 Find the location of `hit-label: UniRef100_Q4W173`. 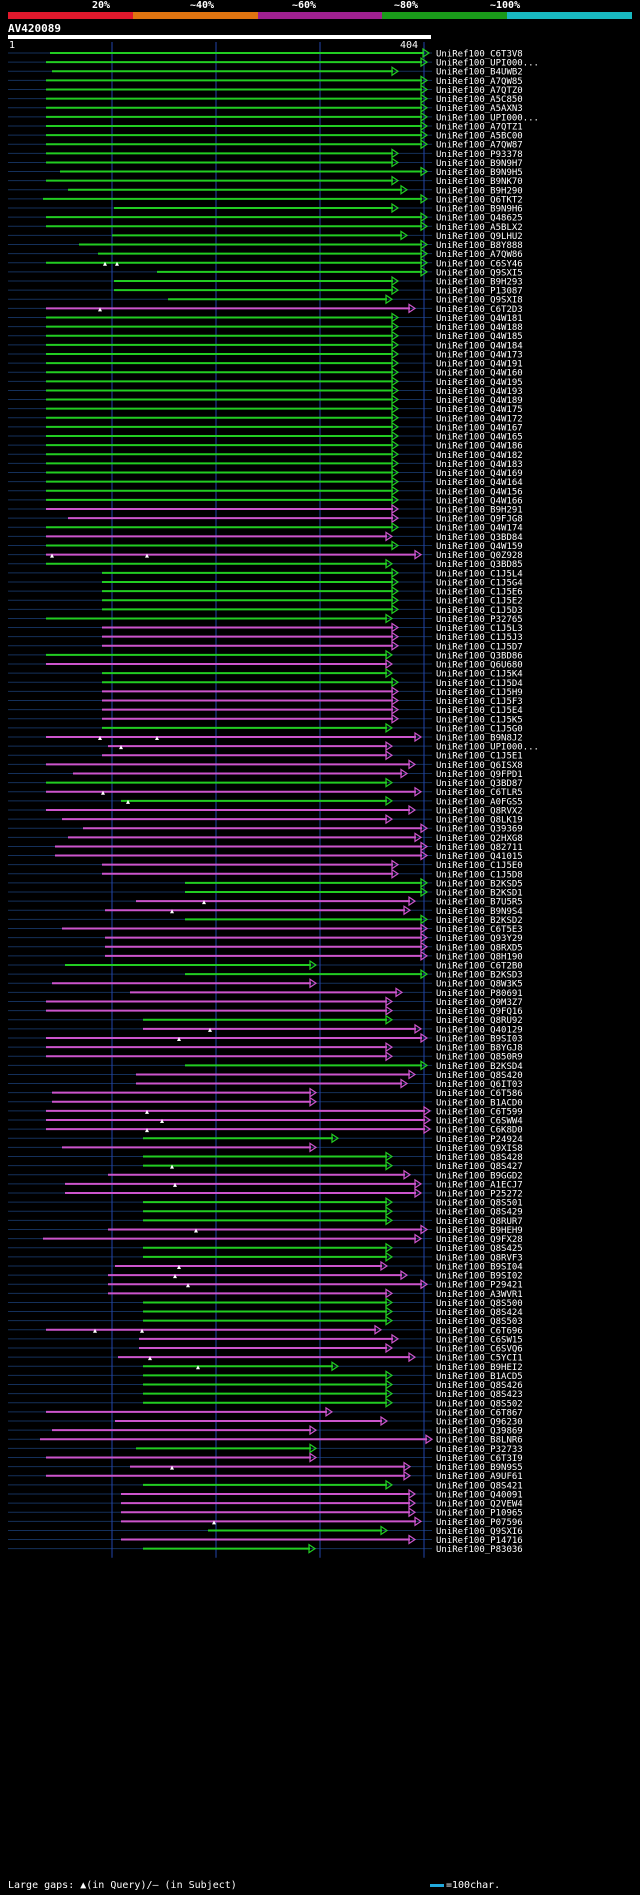

hit-label: UniRef100_Q4W173 is located at coordinates (479, 355).